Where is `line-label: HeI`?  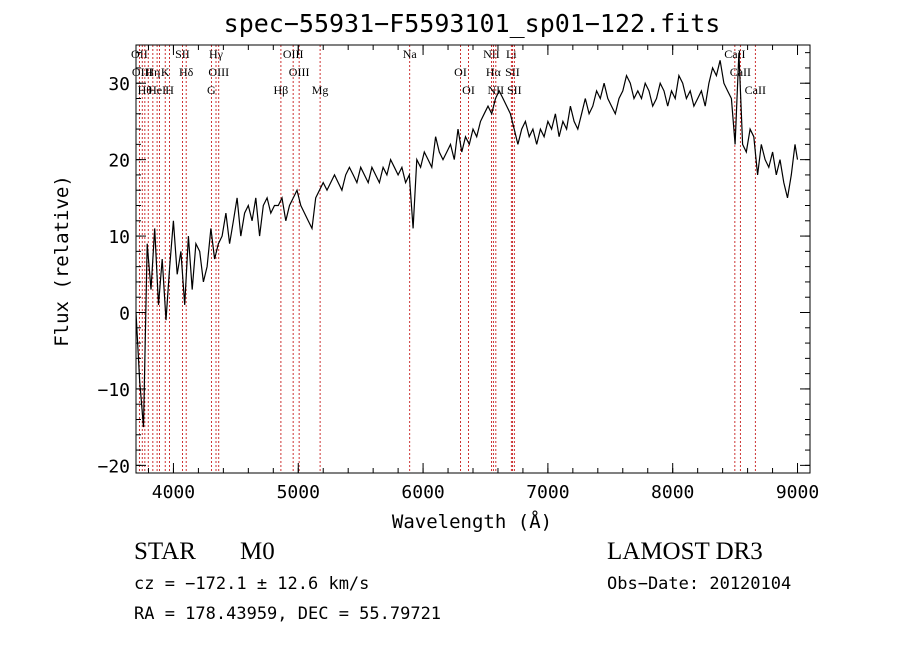
line-label: HeI is located at coordinates (157, 90).